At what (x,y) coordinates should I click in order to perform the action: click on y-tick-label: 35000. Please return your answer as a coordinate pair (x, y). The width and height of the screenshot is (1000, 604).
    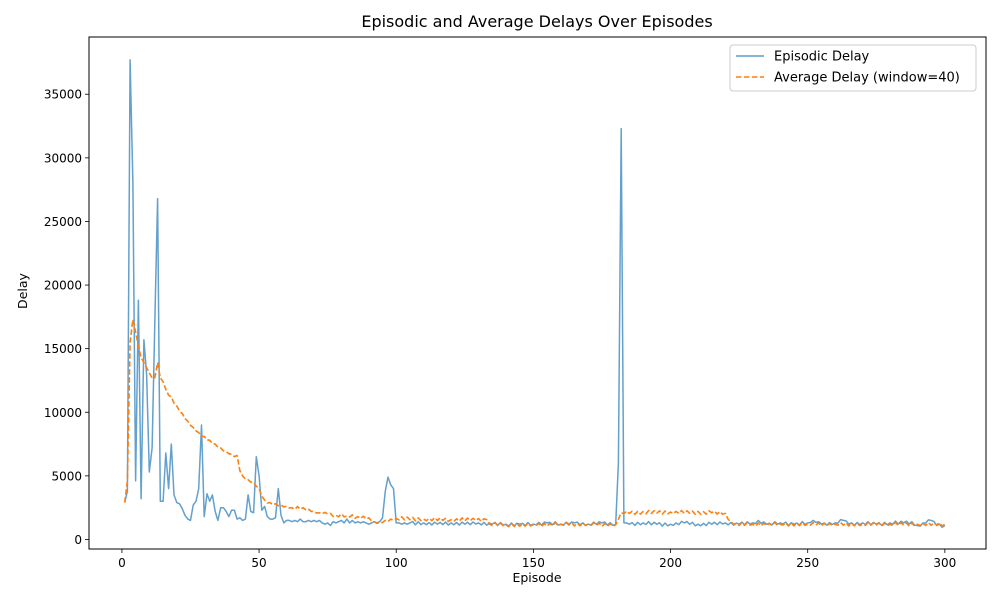
    Looking at the image, I should click on (63, 95).